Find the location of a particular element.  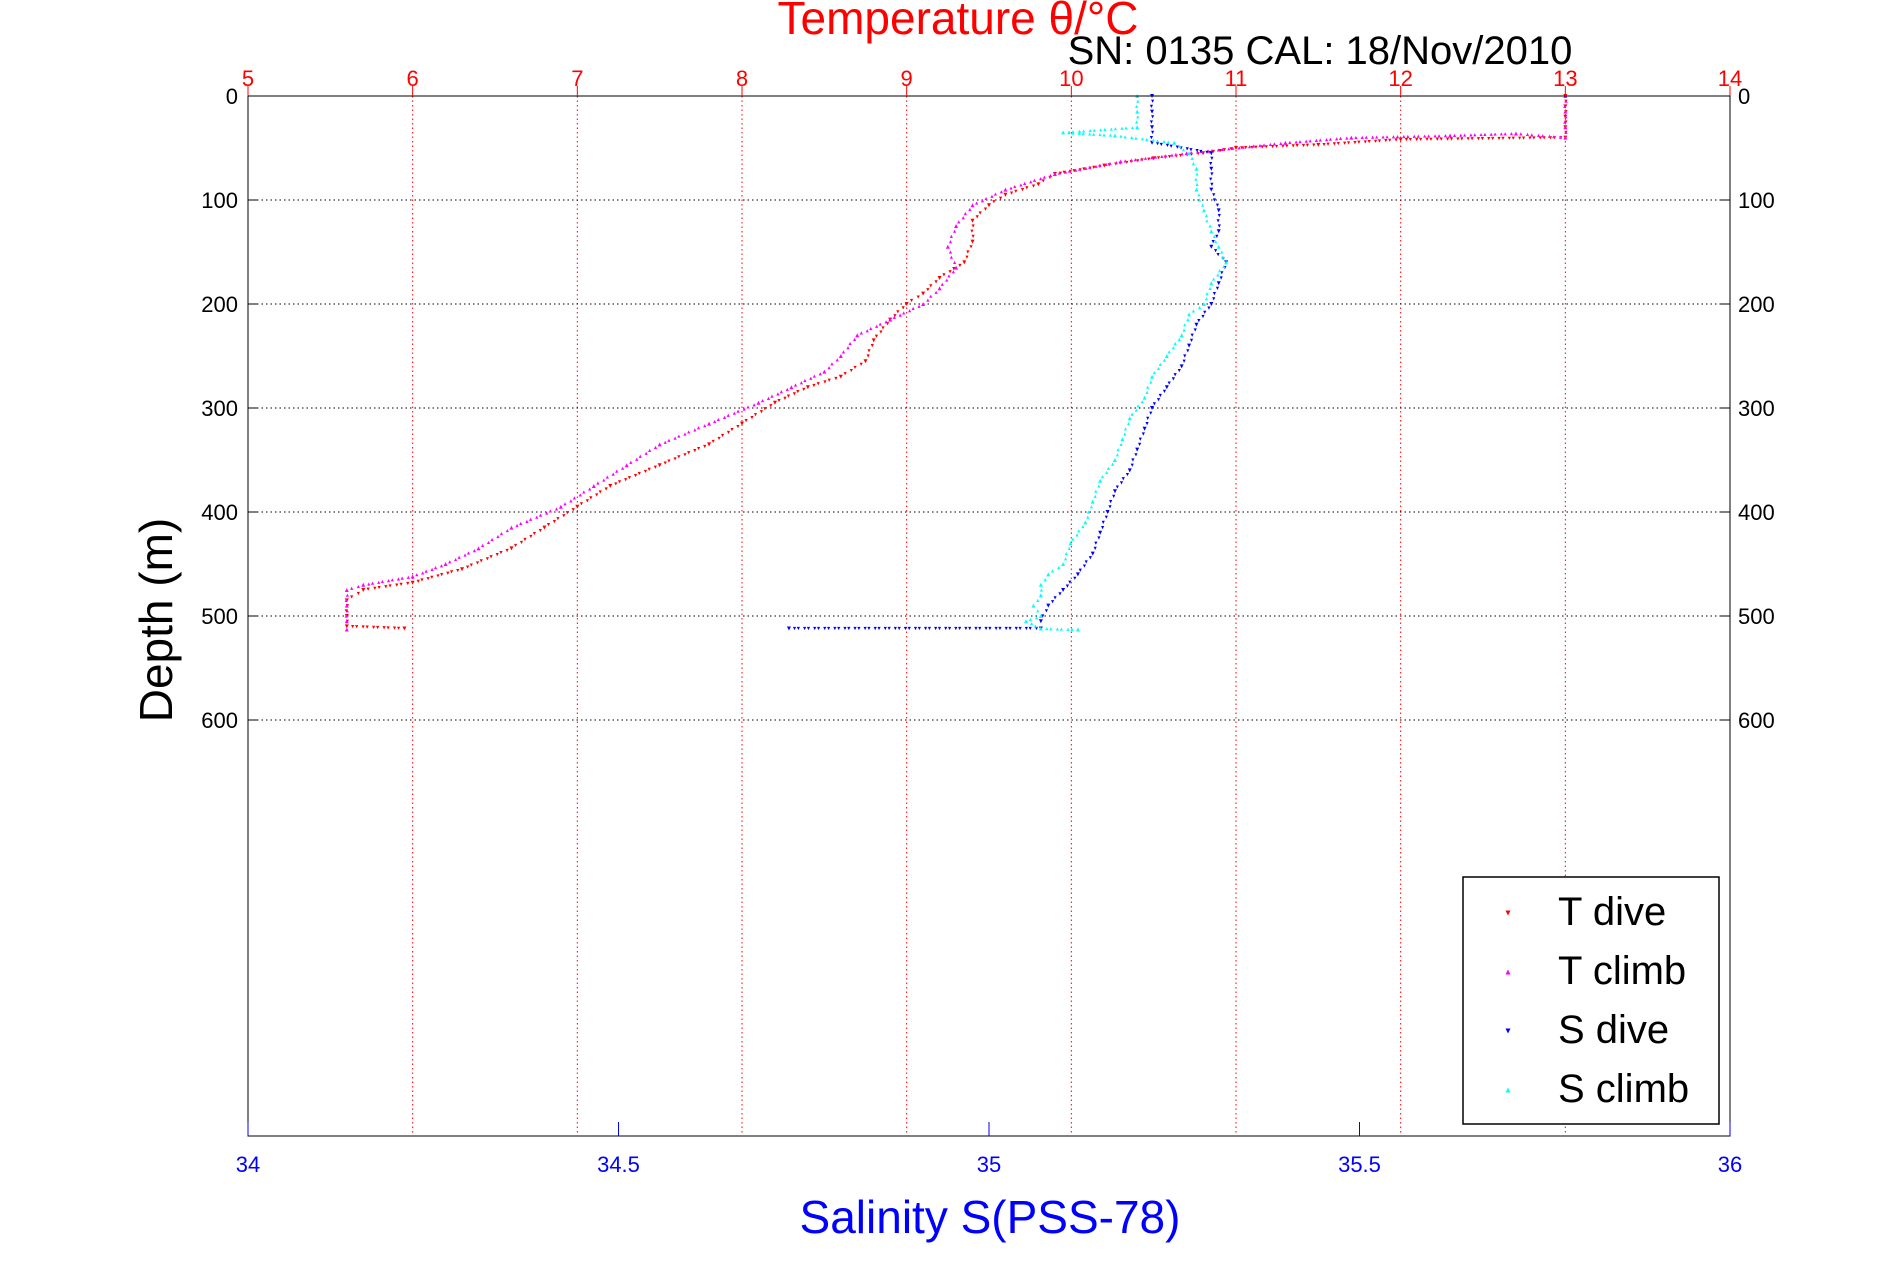

legend-marker is located at coordinates (1508, 972).